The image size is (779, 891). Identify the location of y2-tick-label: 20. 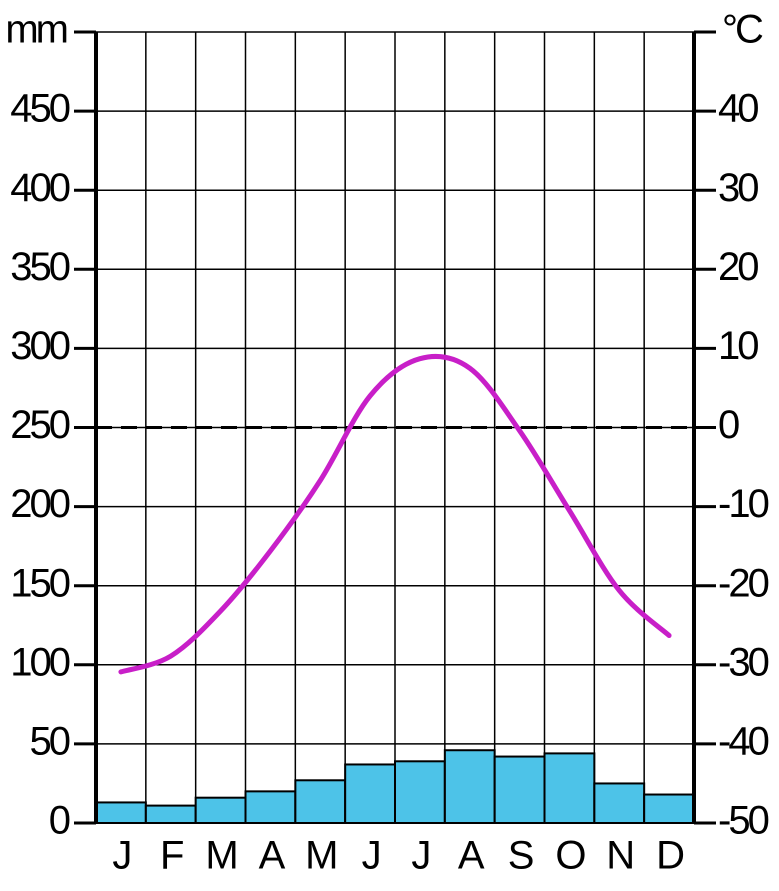
(738, 267).